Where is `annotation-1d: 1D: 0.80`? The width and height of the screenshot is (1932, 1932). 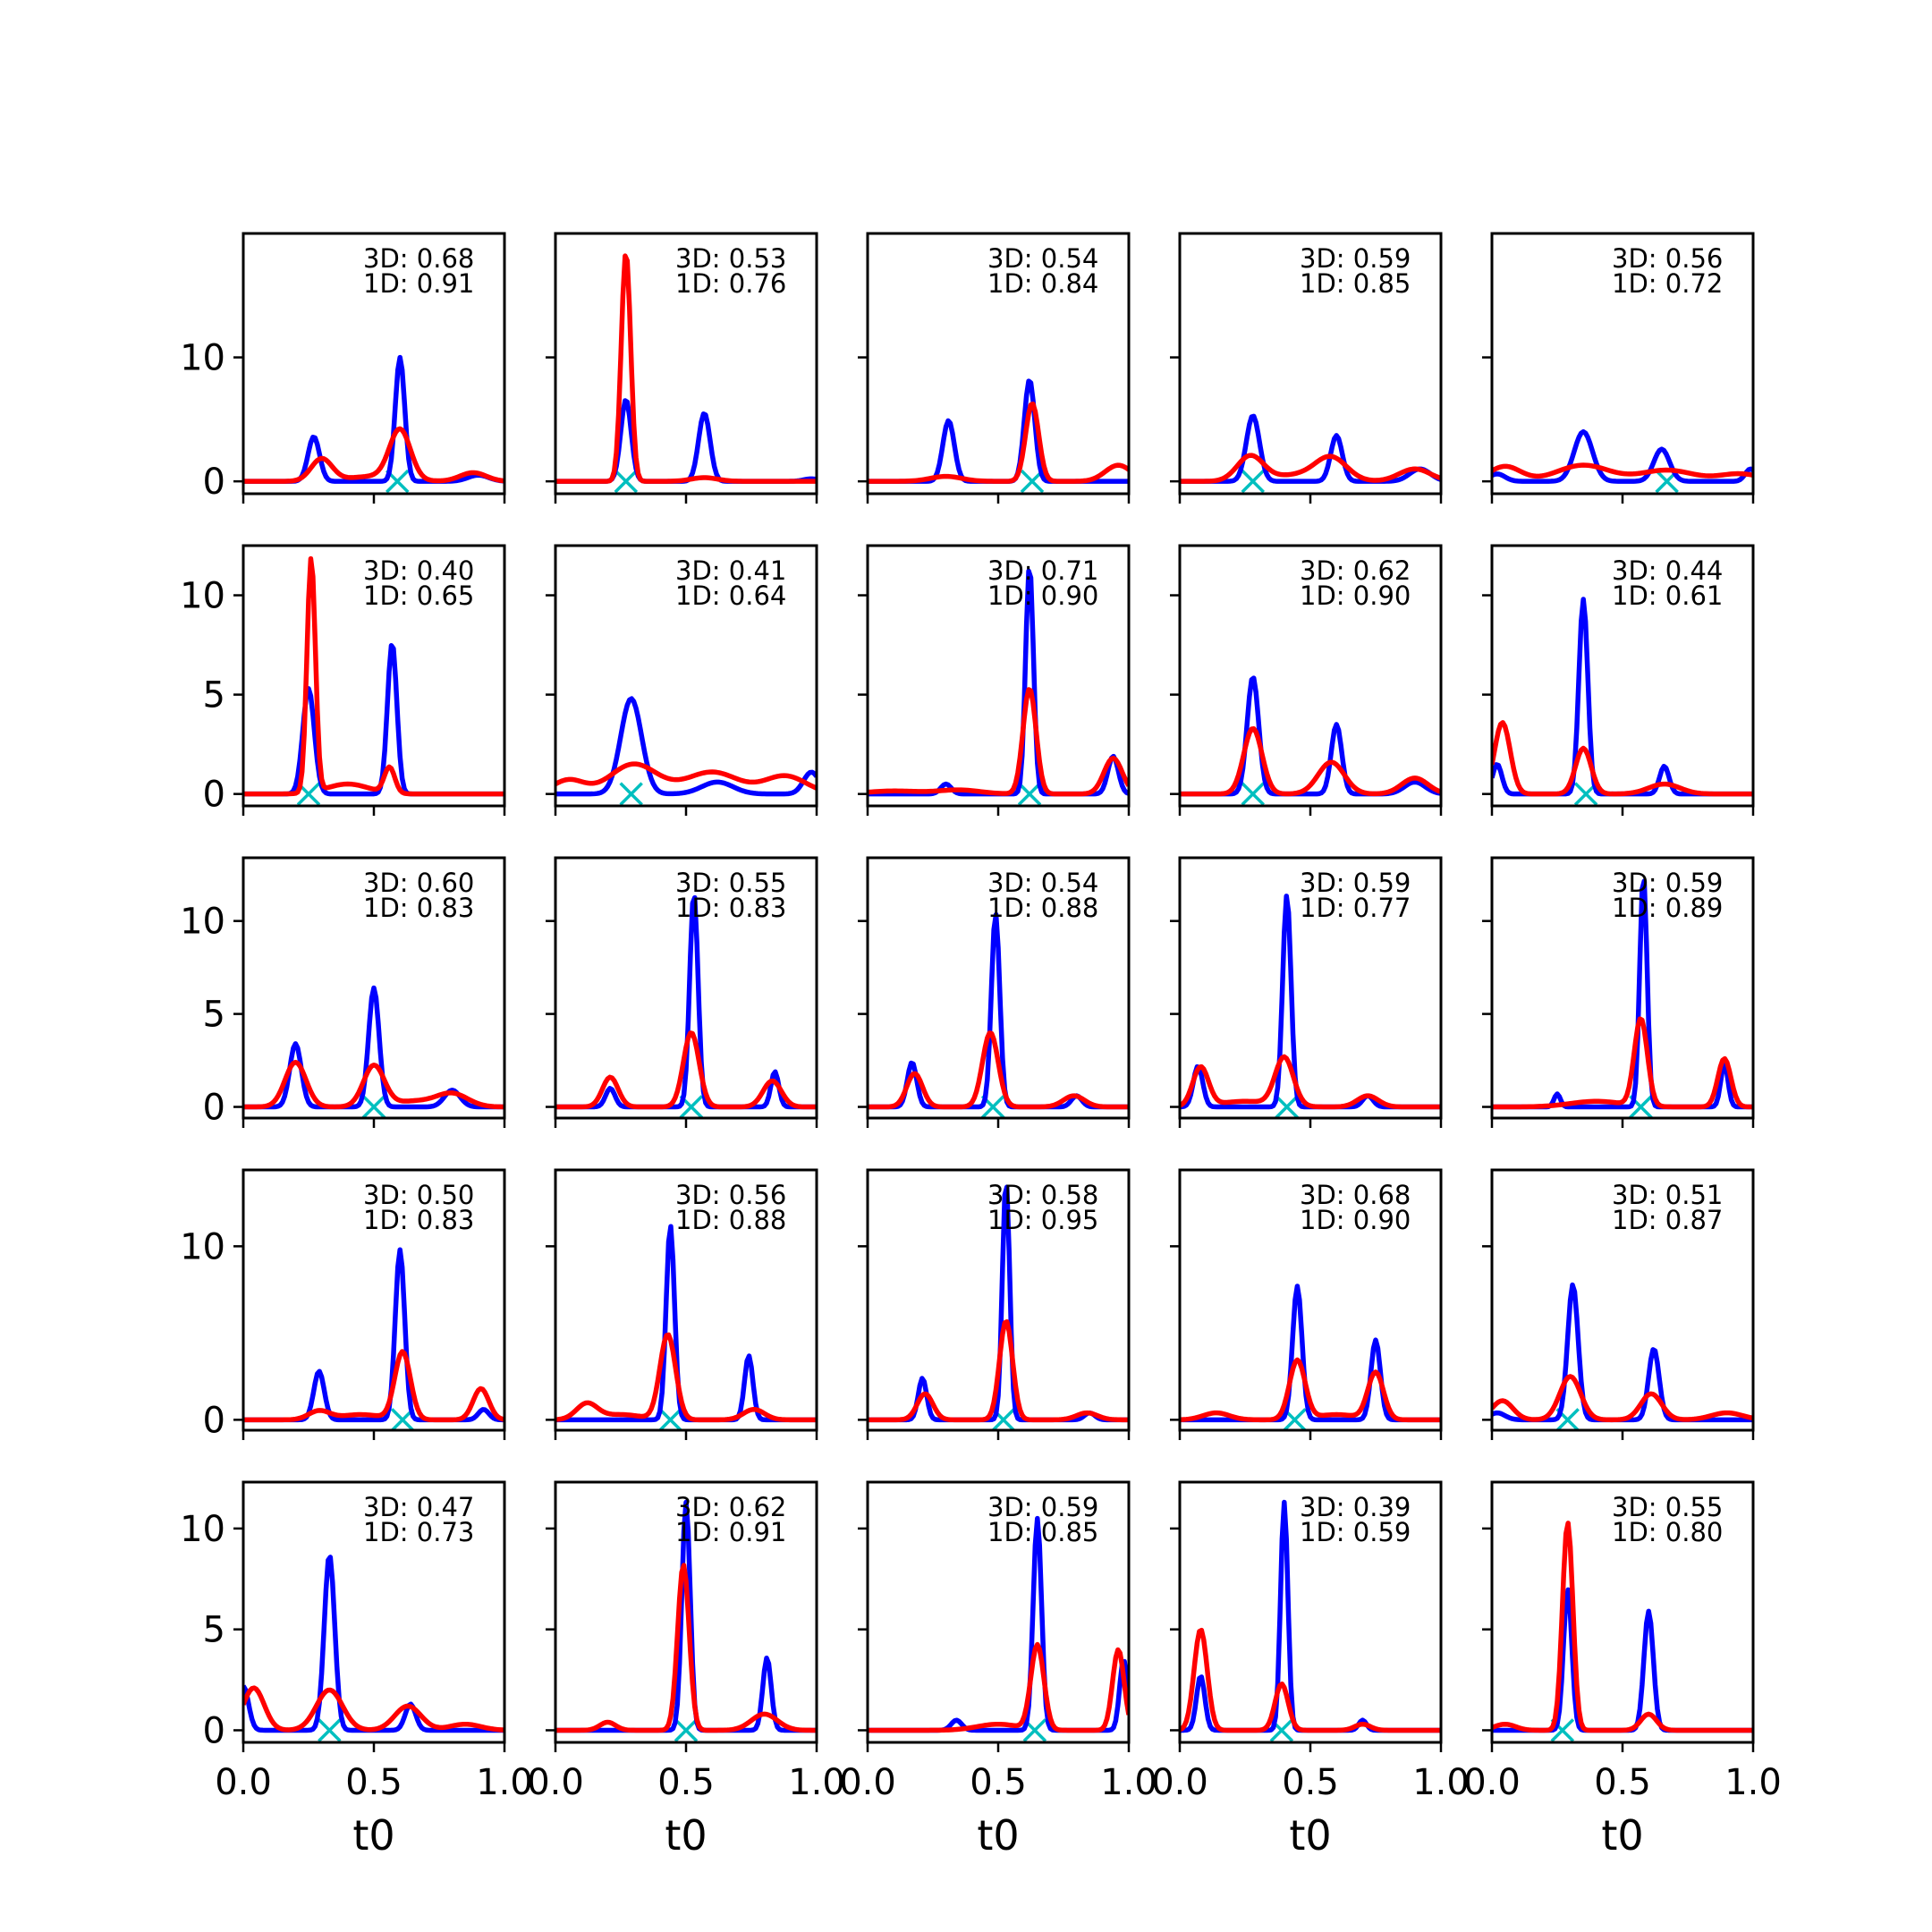
annotation-1d: 1D: 0.80 is located at coordinates (1667, 1532).